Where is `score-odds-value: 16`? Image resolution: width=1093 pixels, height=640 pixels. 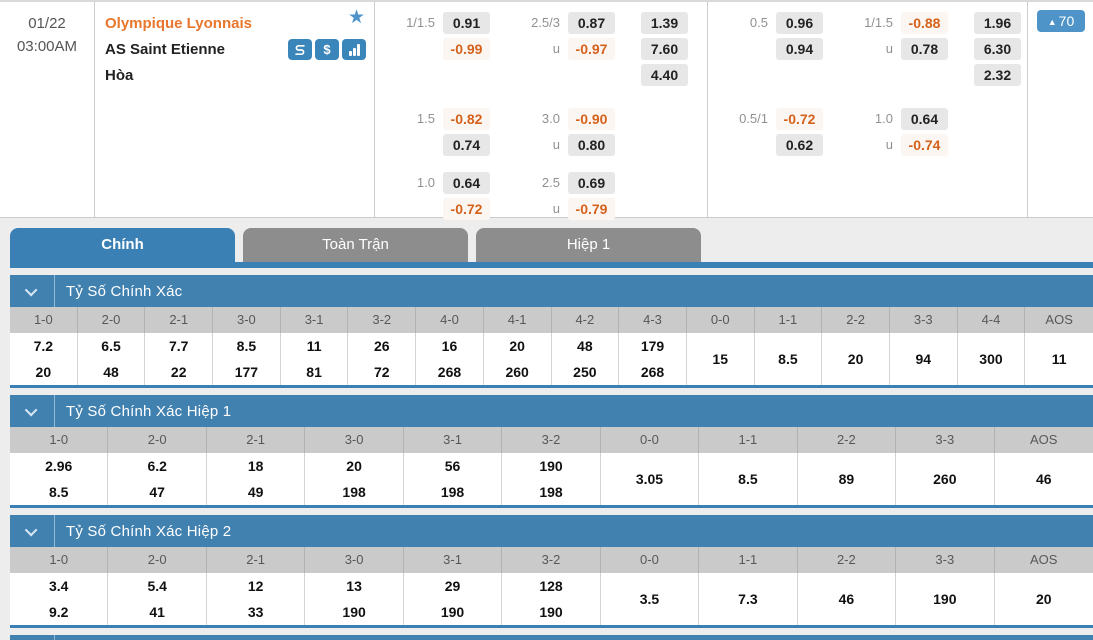 score-odds-value: 16 is located at coordinates (449, 346).